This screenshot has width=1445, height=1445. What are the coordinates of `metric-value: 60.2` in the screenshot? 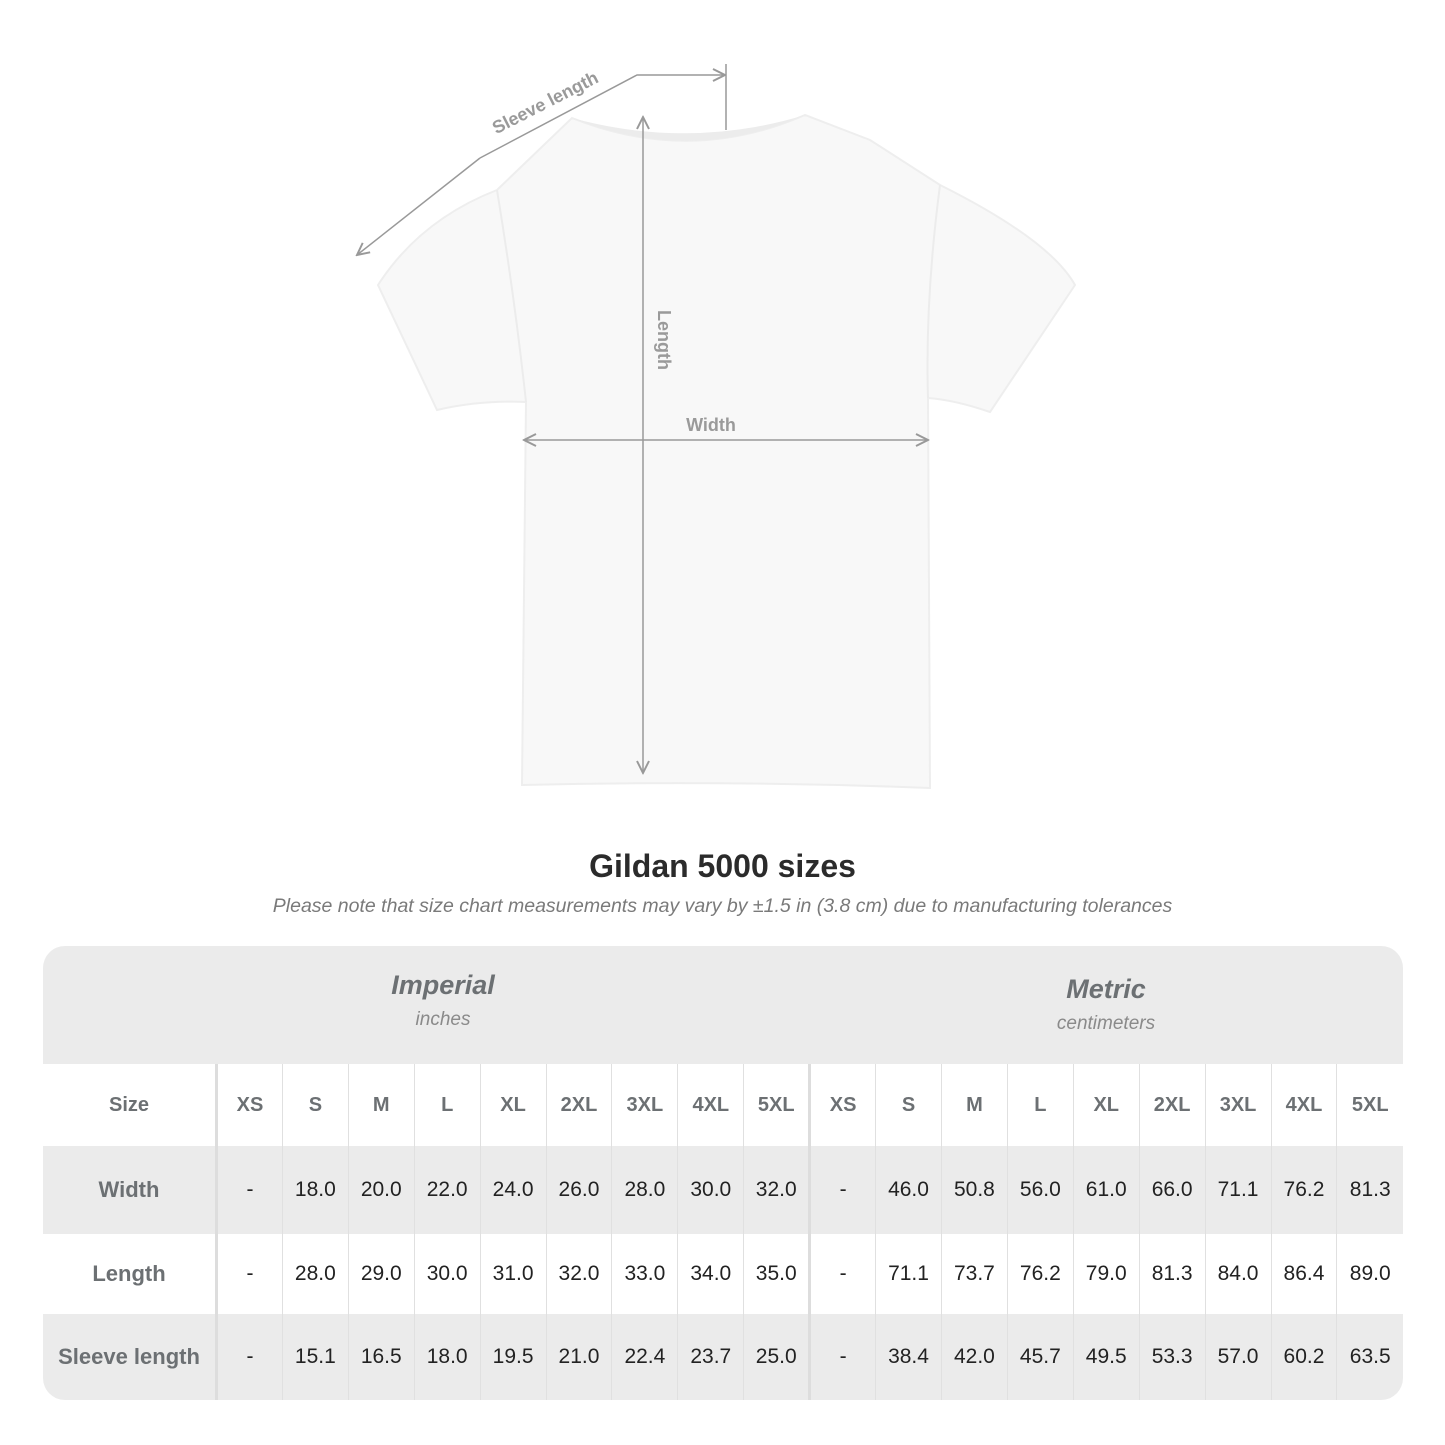 It's located at (1303, 1357).